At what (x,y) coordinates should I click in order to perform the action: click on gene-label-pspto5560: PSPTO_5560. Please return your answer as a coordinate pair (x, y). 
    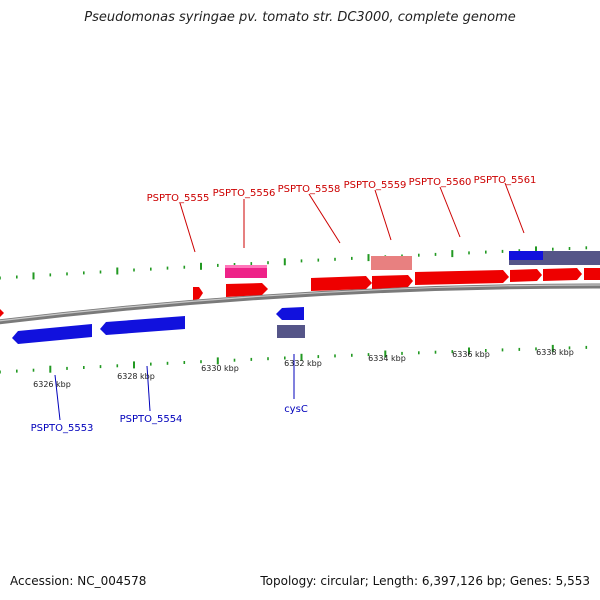
    Looking at the image, I should click on (440, 182).